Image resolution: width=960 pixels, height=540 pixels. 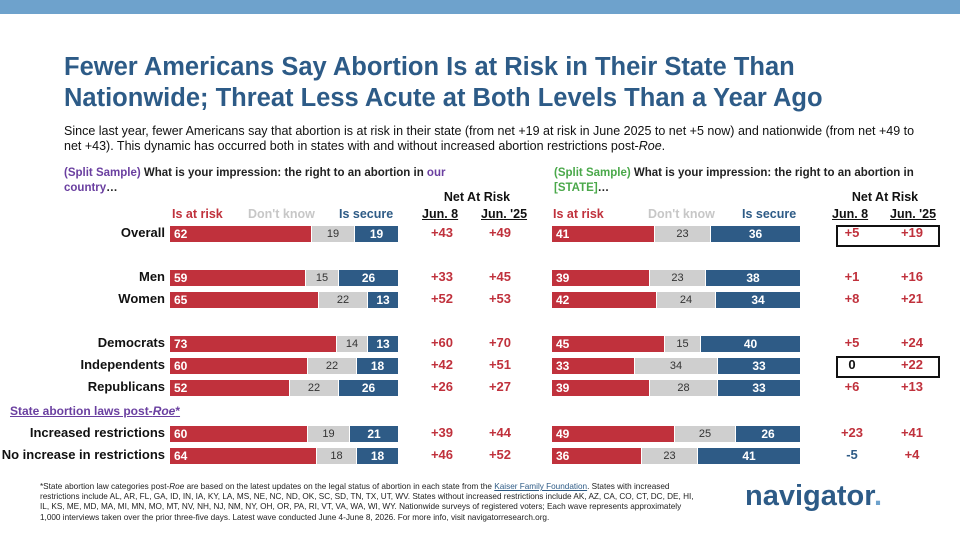 What do you see at coordinates (750, 344) in the screenshot?
I see `right-bar-secure: 40` at bounding box center [750, 344].